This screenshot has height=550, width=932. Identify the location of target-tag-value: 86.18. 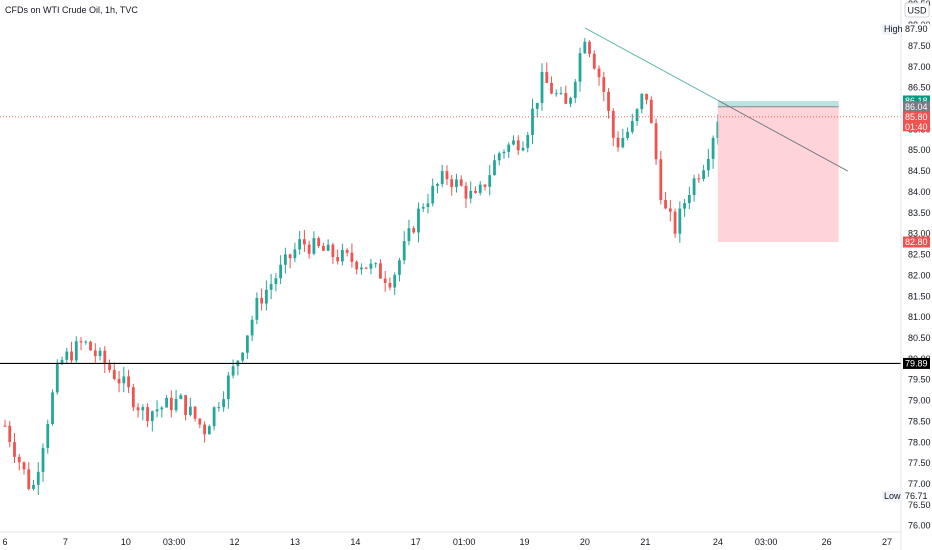
(916, 101).